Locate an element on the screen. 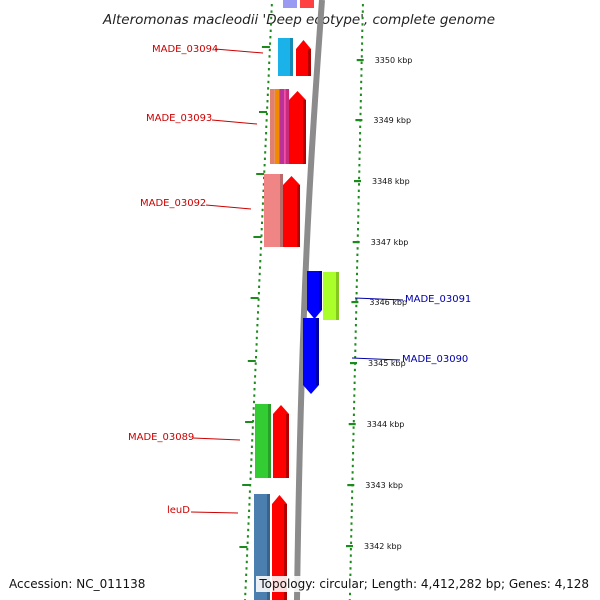 This screenshot has height=600, width=600. kbp-label: 3343 kbp is located at coordinates (384, 485).